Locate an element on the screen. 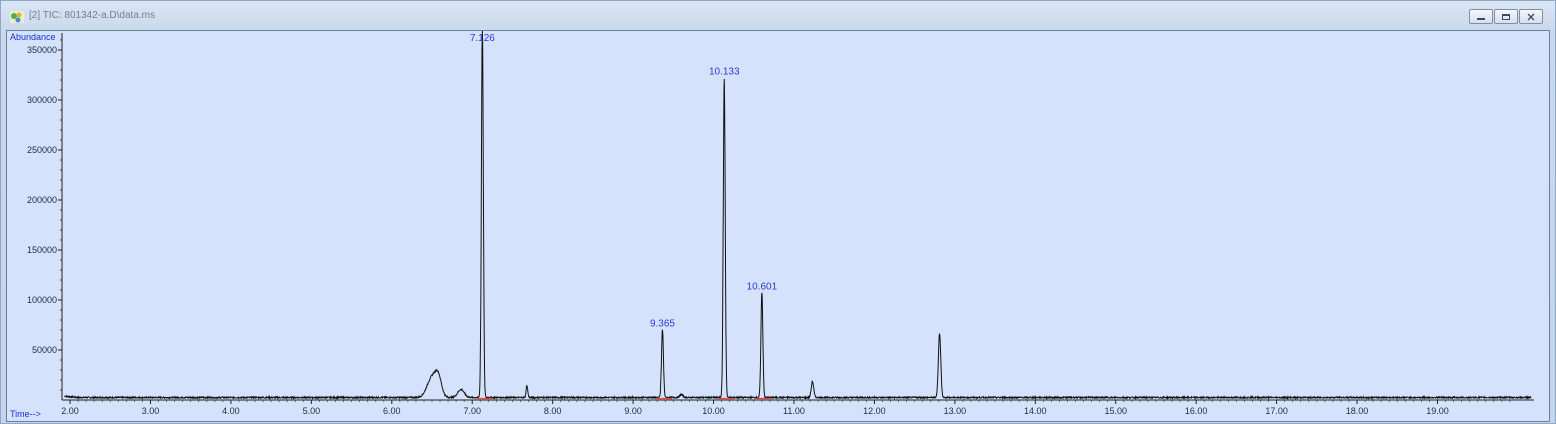 This screenshot has height=424, width=1556. x-tick-label: 18.00 is located at coordinates (1357, 411).